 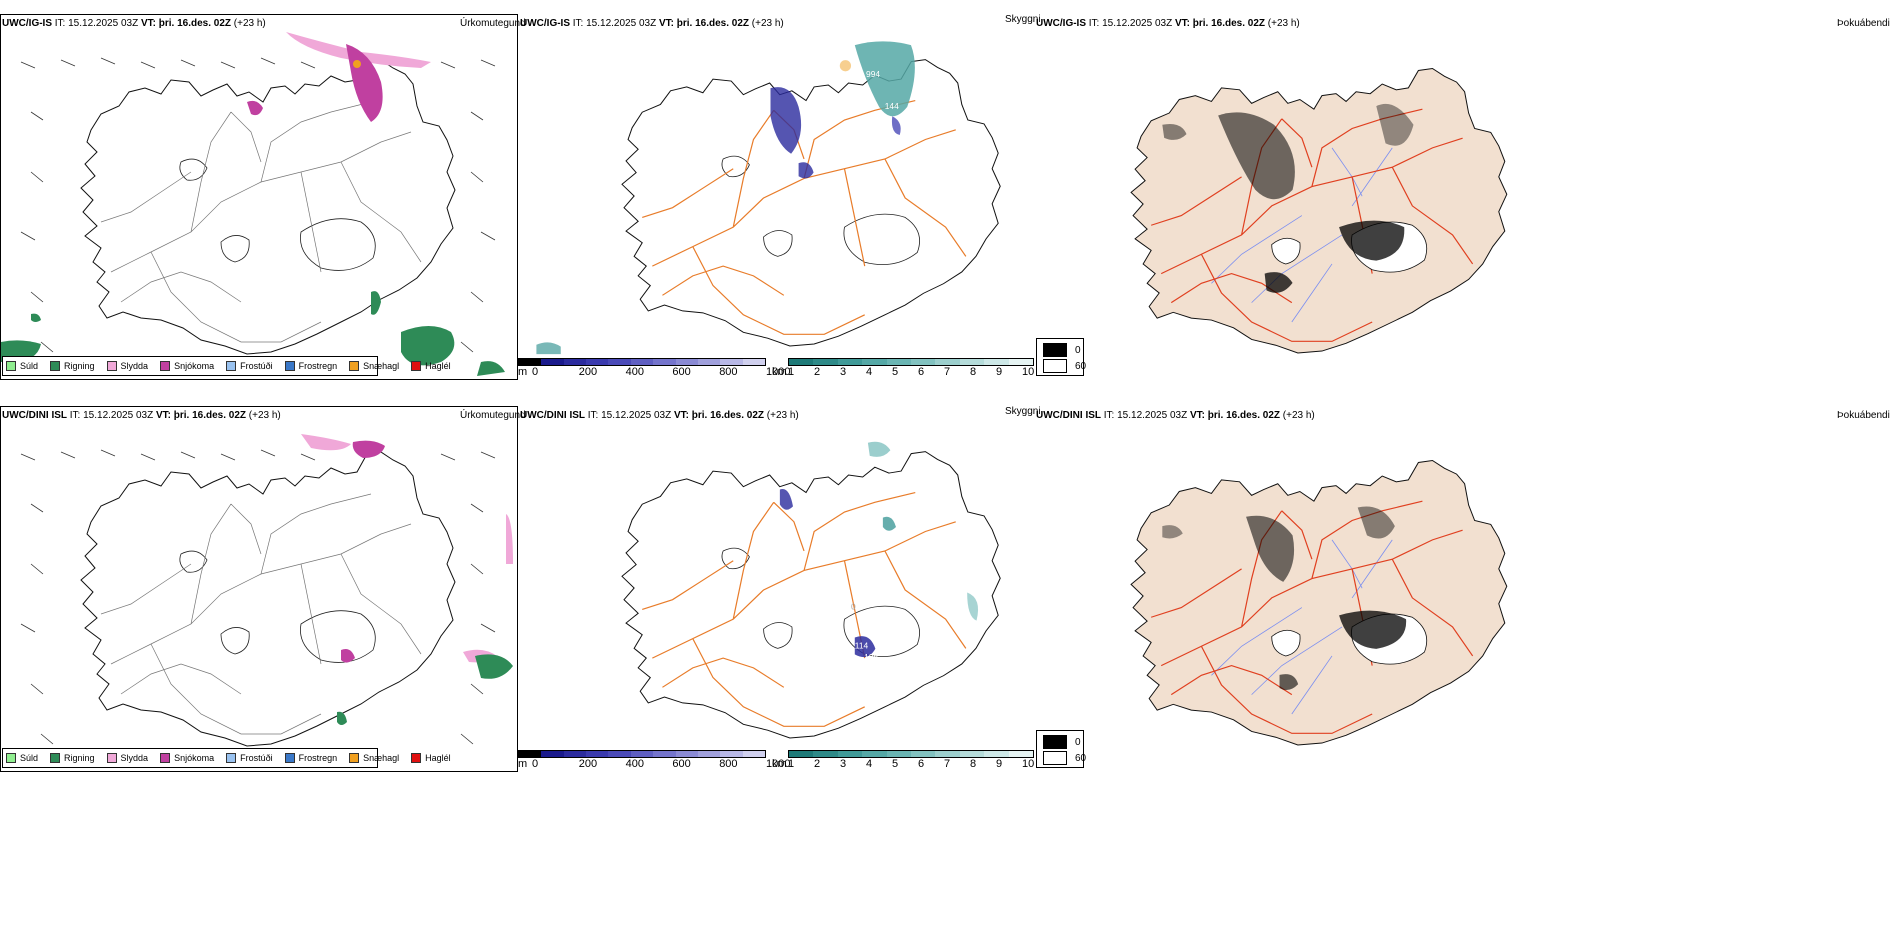 What do you see at coordinates (862, 646) in the screenshot?
I see `map-label-114: 114` at bounding box center [862, 646].